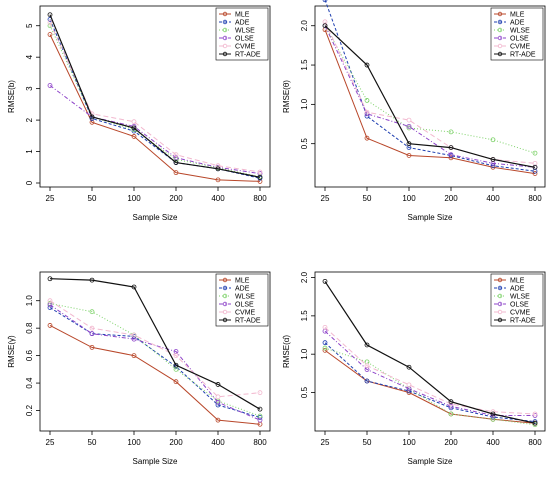 Image resolution: width=550 pixels, height=489 pixels. What do you see at coordinates (500, 296) in the screenshot?
I see `legend-marker-wlse` at bounding box center [500, 296].